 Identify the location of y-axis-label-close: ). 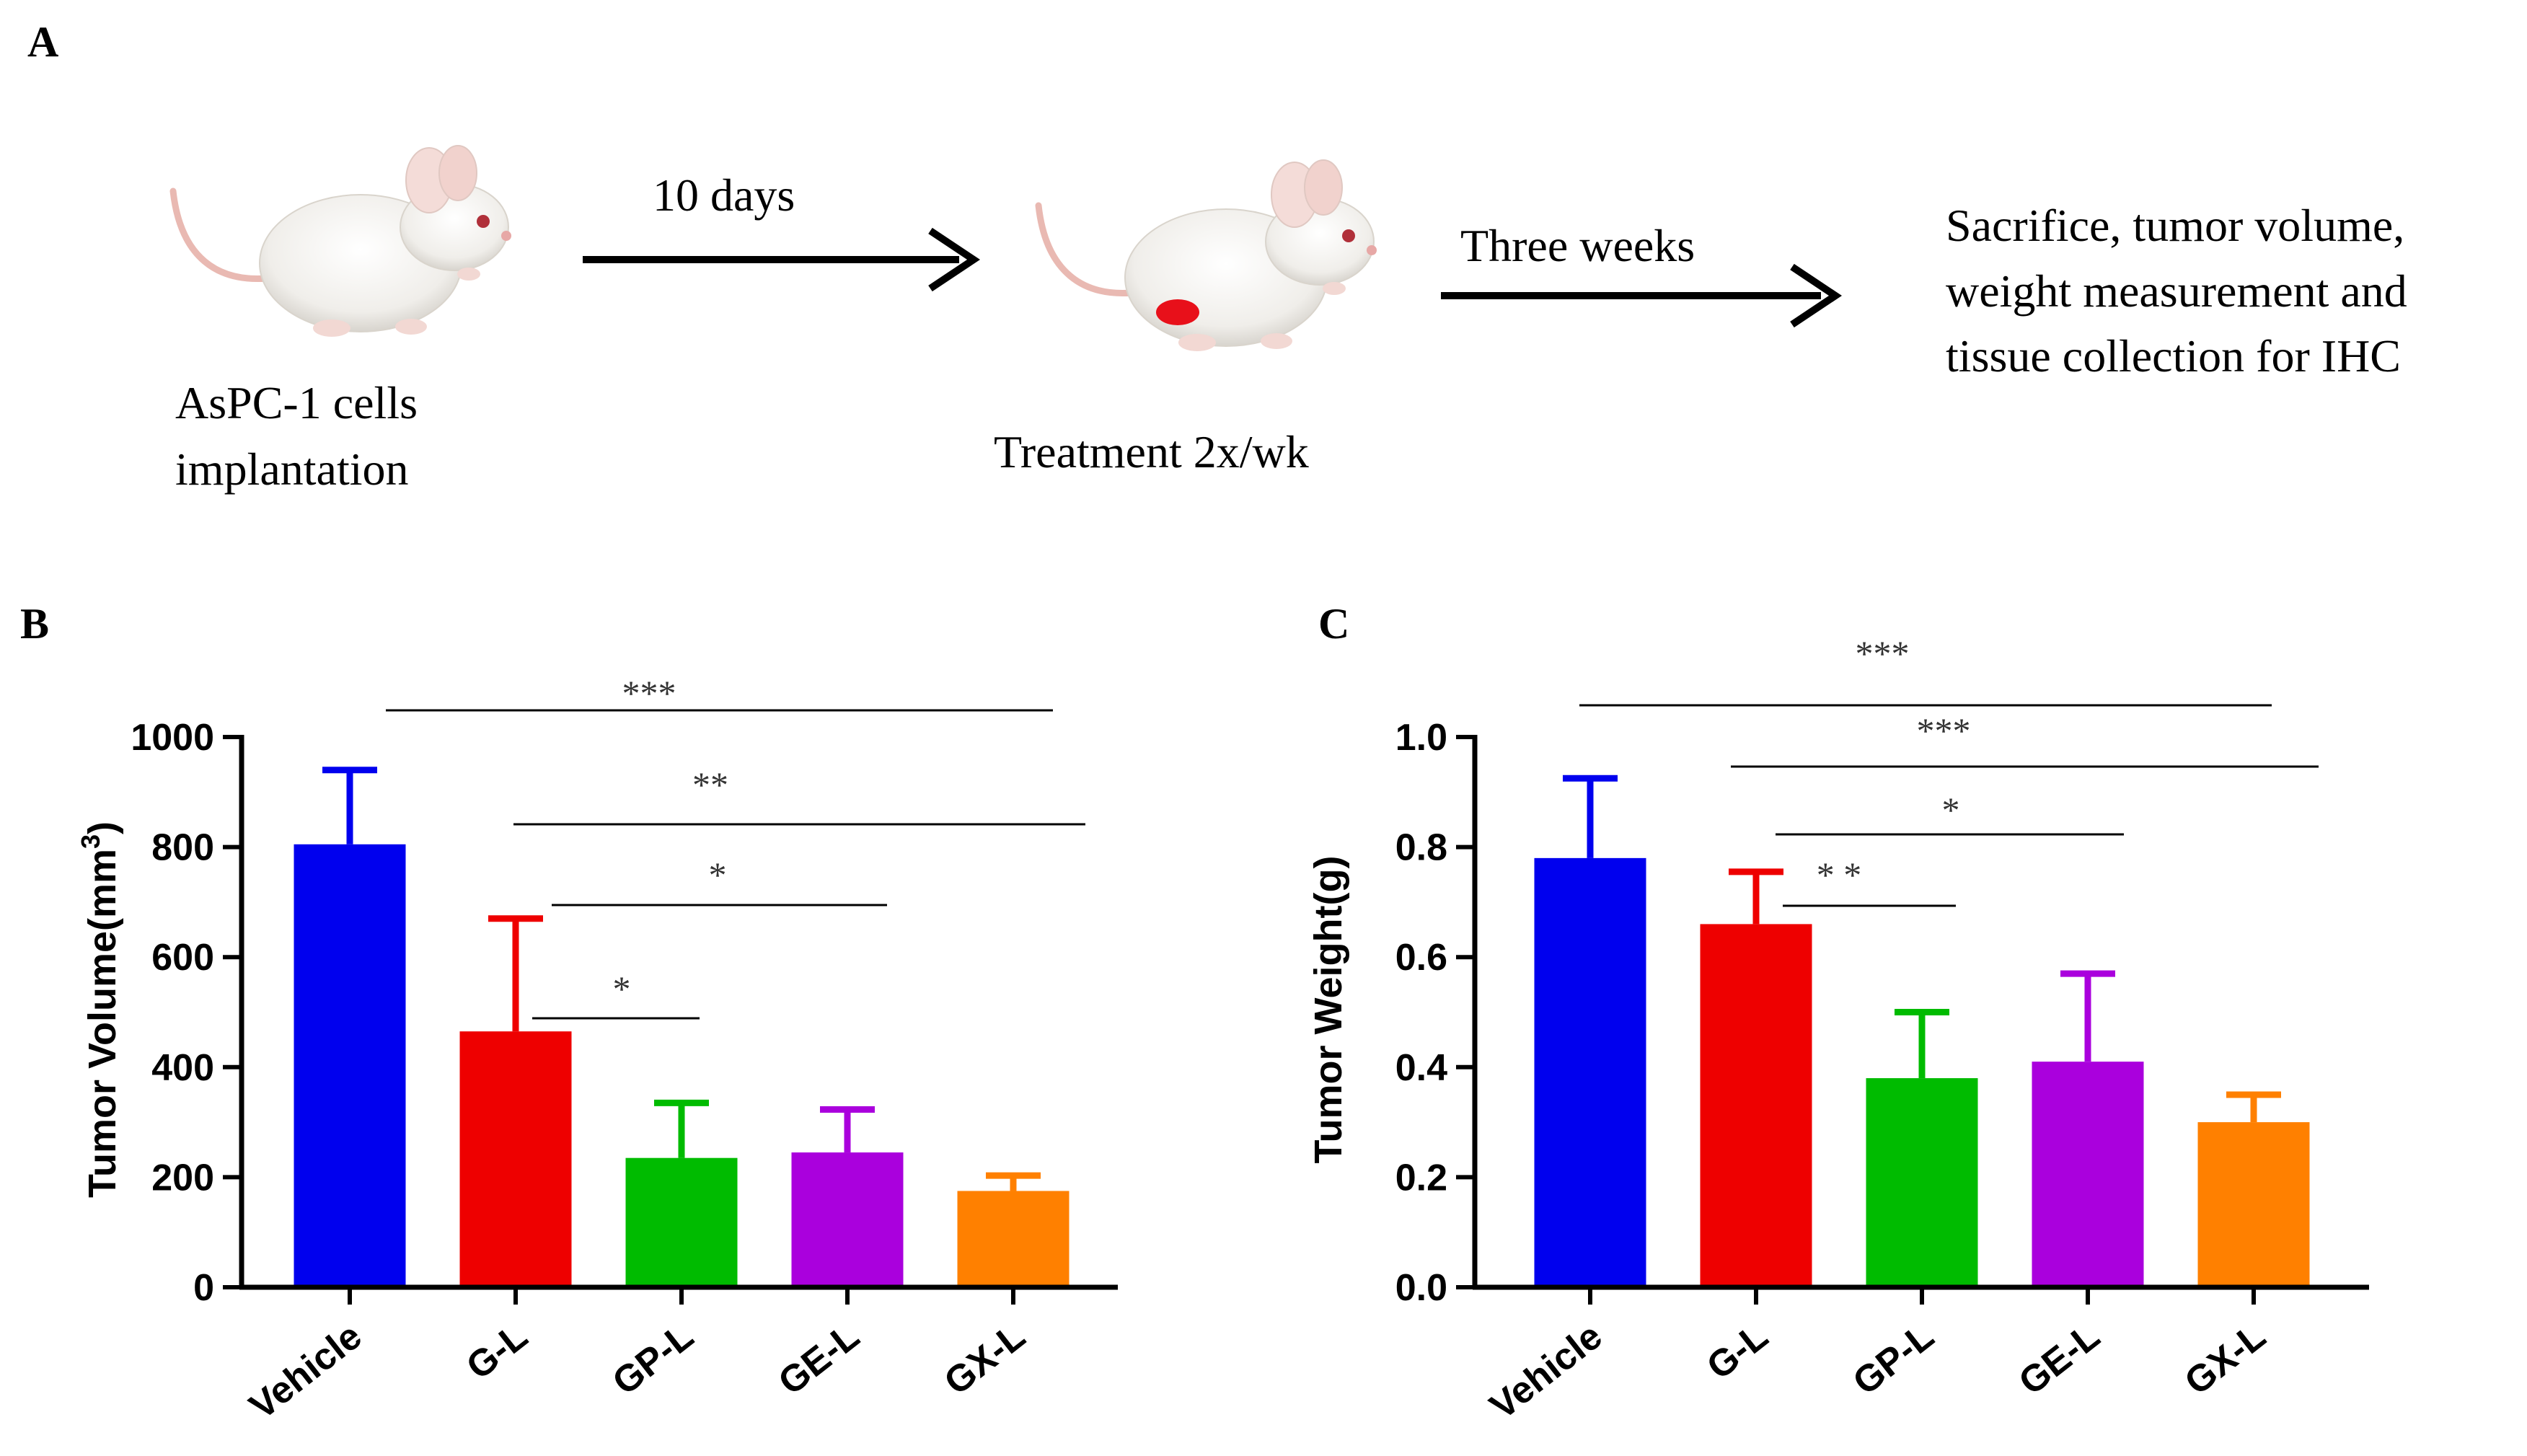
(103, 827).